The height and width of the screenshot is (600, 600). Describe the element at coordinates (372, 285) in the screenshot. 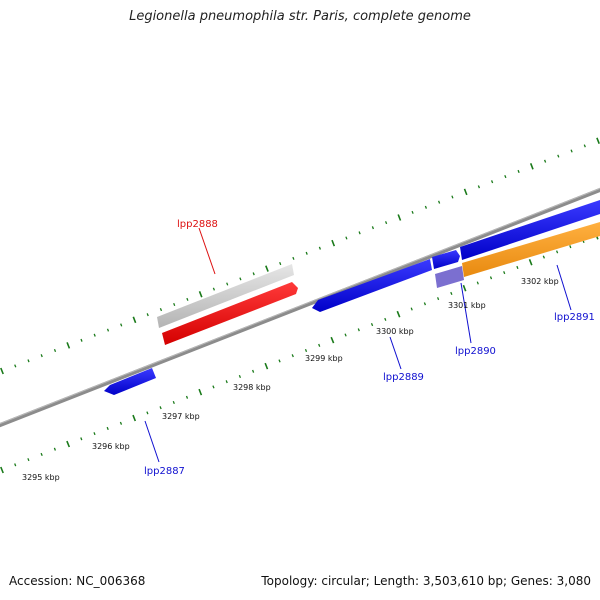

I see `gene-feature-lpp2889` at that location.